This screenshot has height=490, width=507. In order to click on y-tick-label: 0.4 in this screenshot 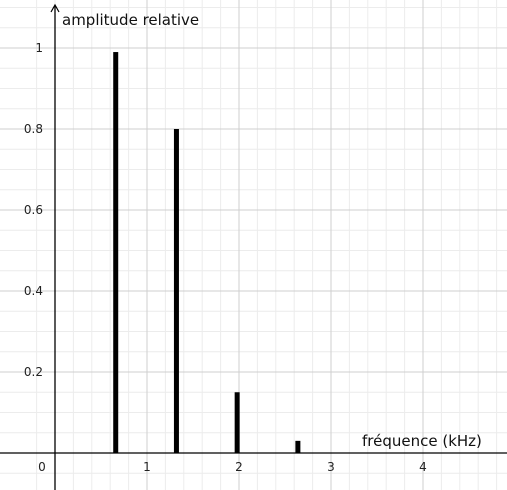, I will do `click(33, 291)`.